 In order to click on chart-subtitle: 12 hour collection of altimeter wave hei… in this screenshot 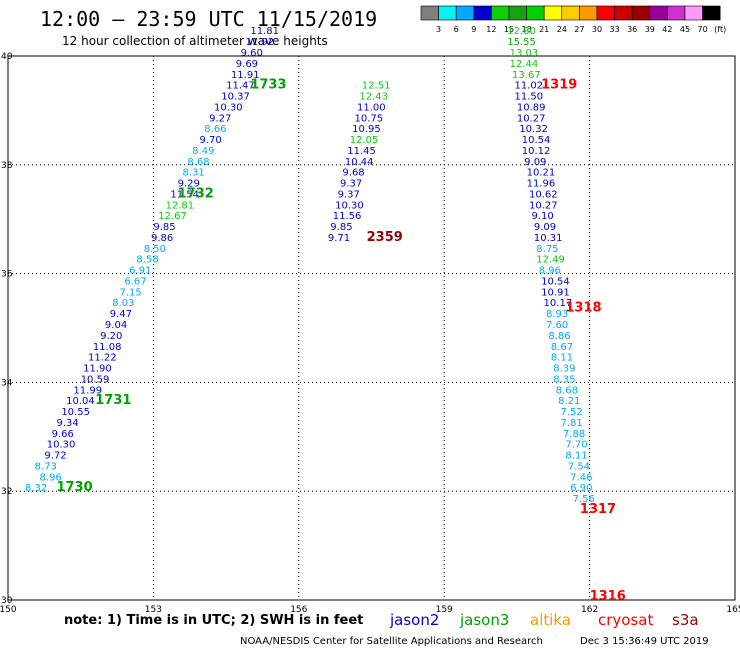, I will do `click(195, 41)`.